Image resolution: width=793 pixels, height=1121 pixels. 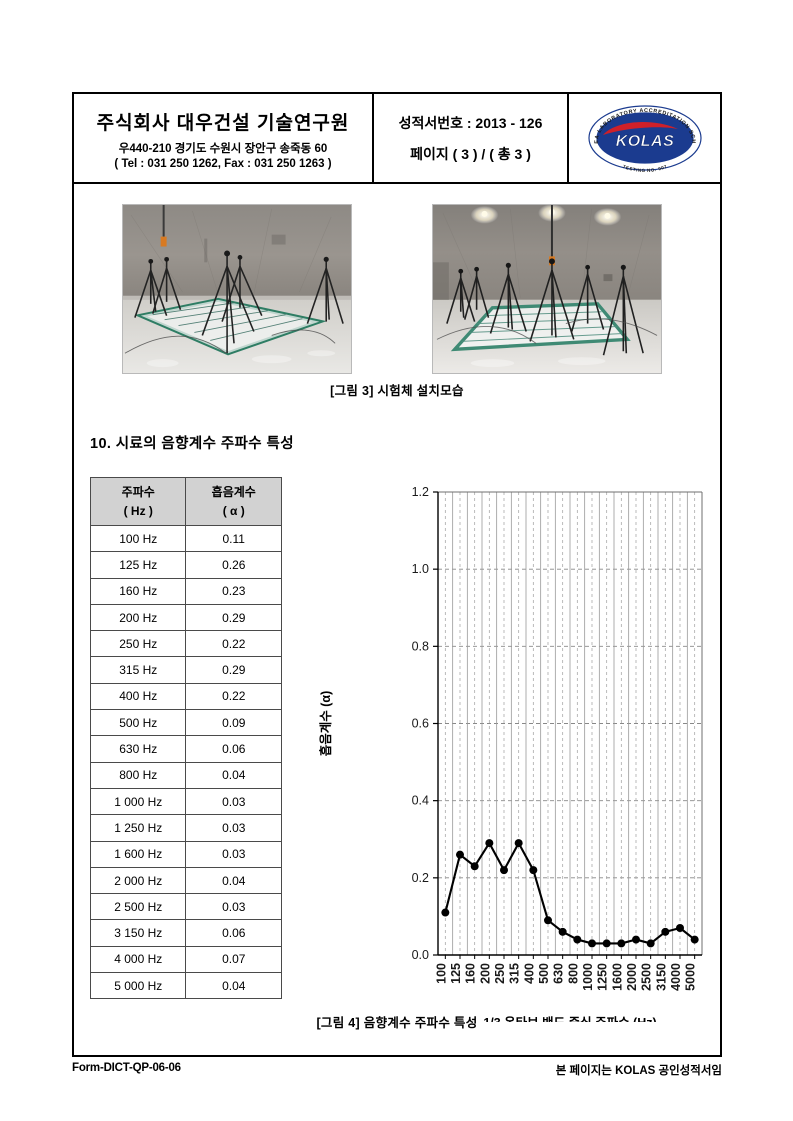 I want to click on y-axis-tick-label: 0.6, so click(x=420, y=724).